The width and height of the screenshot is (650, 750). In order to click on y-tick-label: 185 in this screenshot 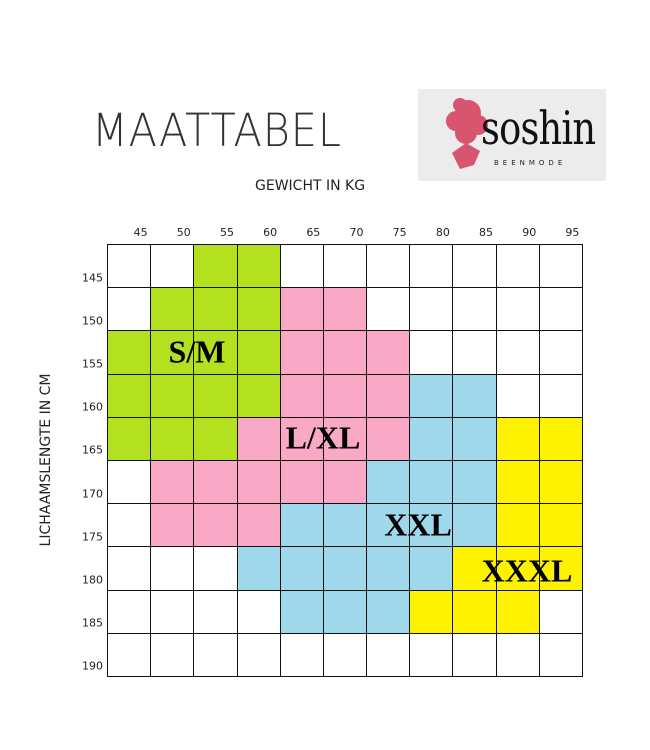, I will do `click(92, 623)`.